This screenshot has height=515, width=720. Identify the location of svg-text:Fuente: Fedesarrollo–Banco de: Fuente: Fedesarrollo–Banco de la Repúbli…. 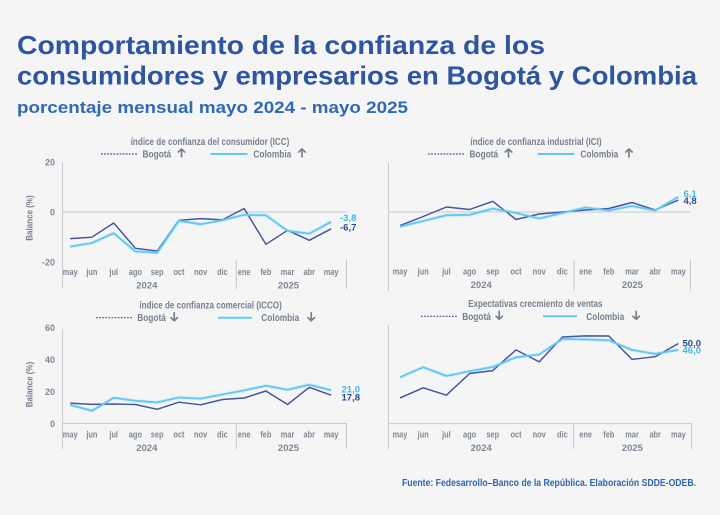
(549, 483).